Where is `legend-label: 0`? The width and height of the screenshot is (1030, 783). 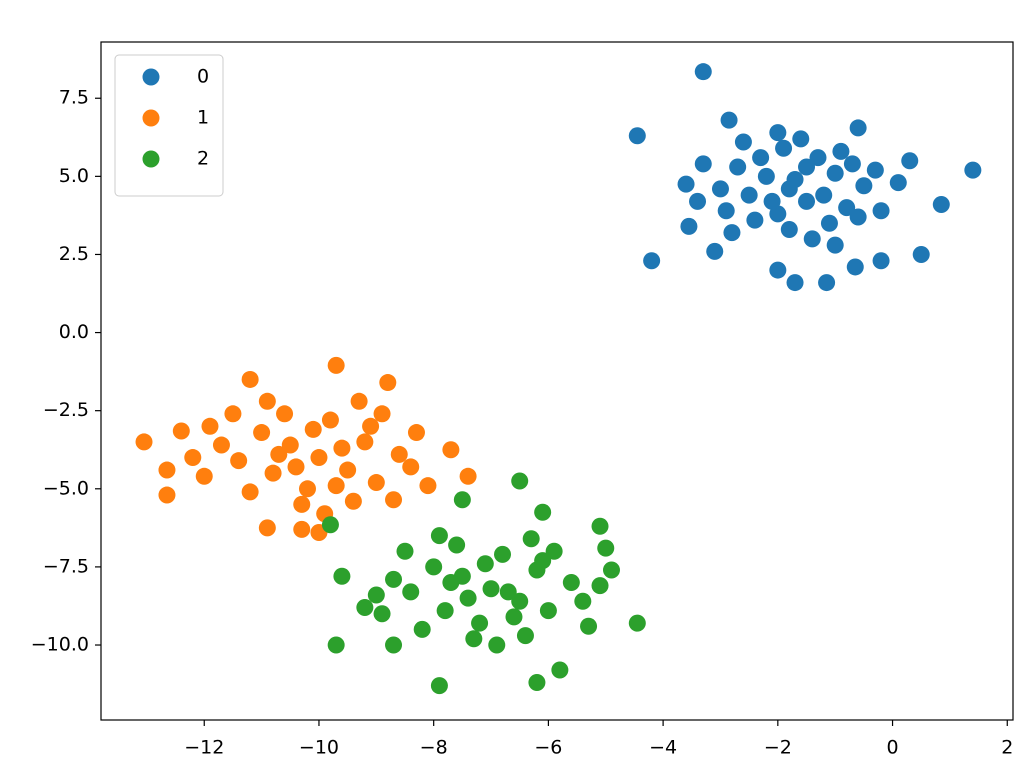
legend-label: 0 is located at coordinates (203, 77).